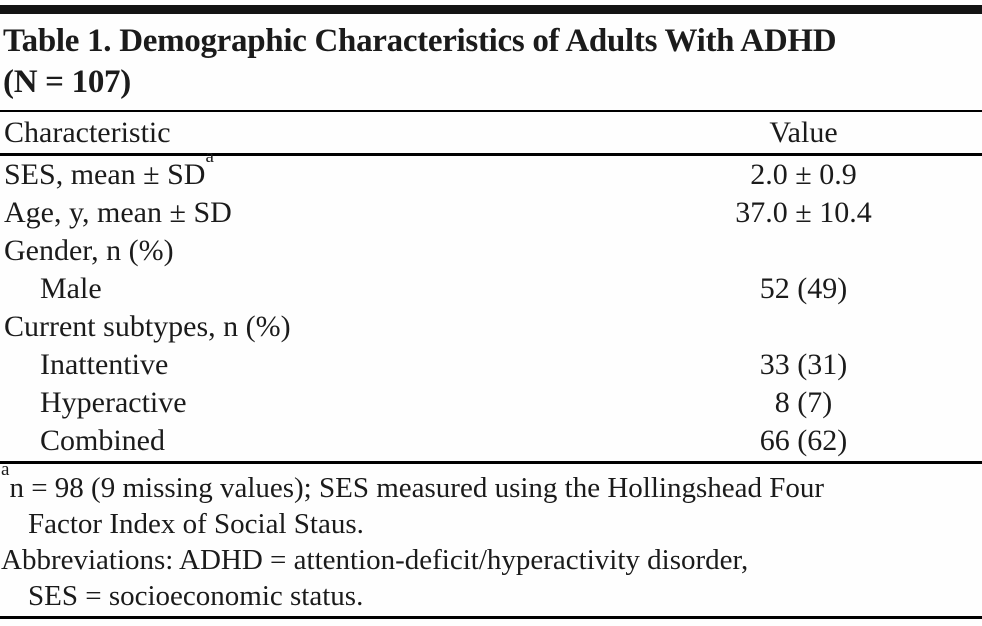  What do you see at coordinates (312, 365) in the screenshot?
I see `row-label: Inattentive` at bounding box center [312, 365].